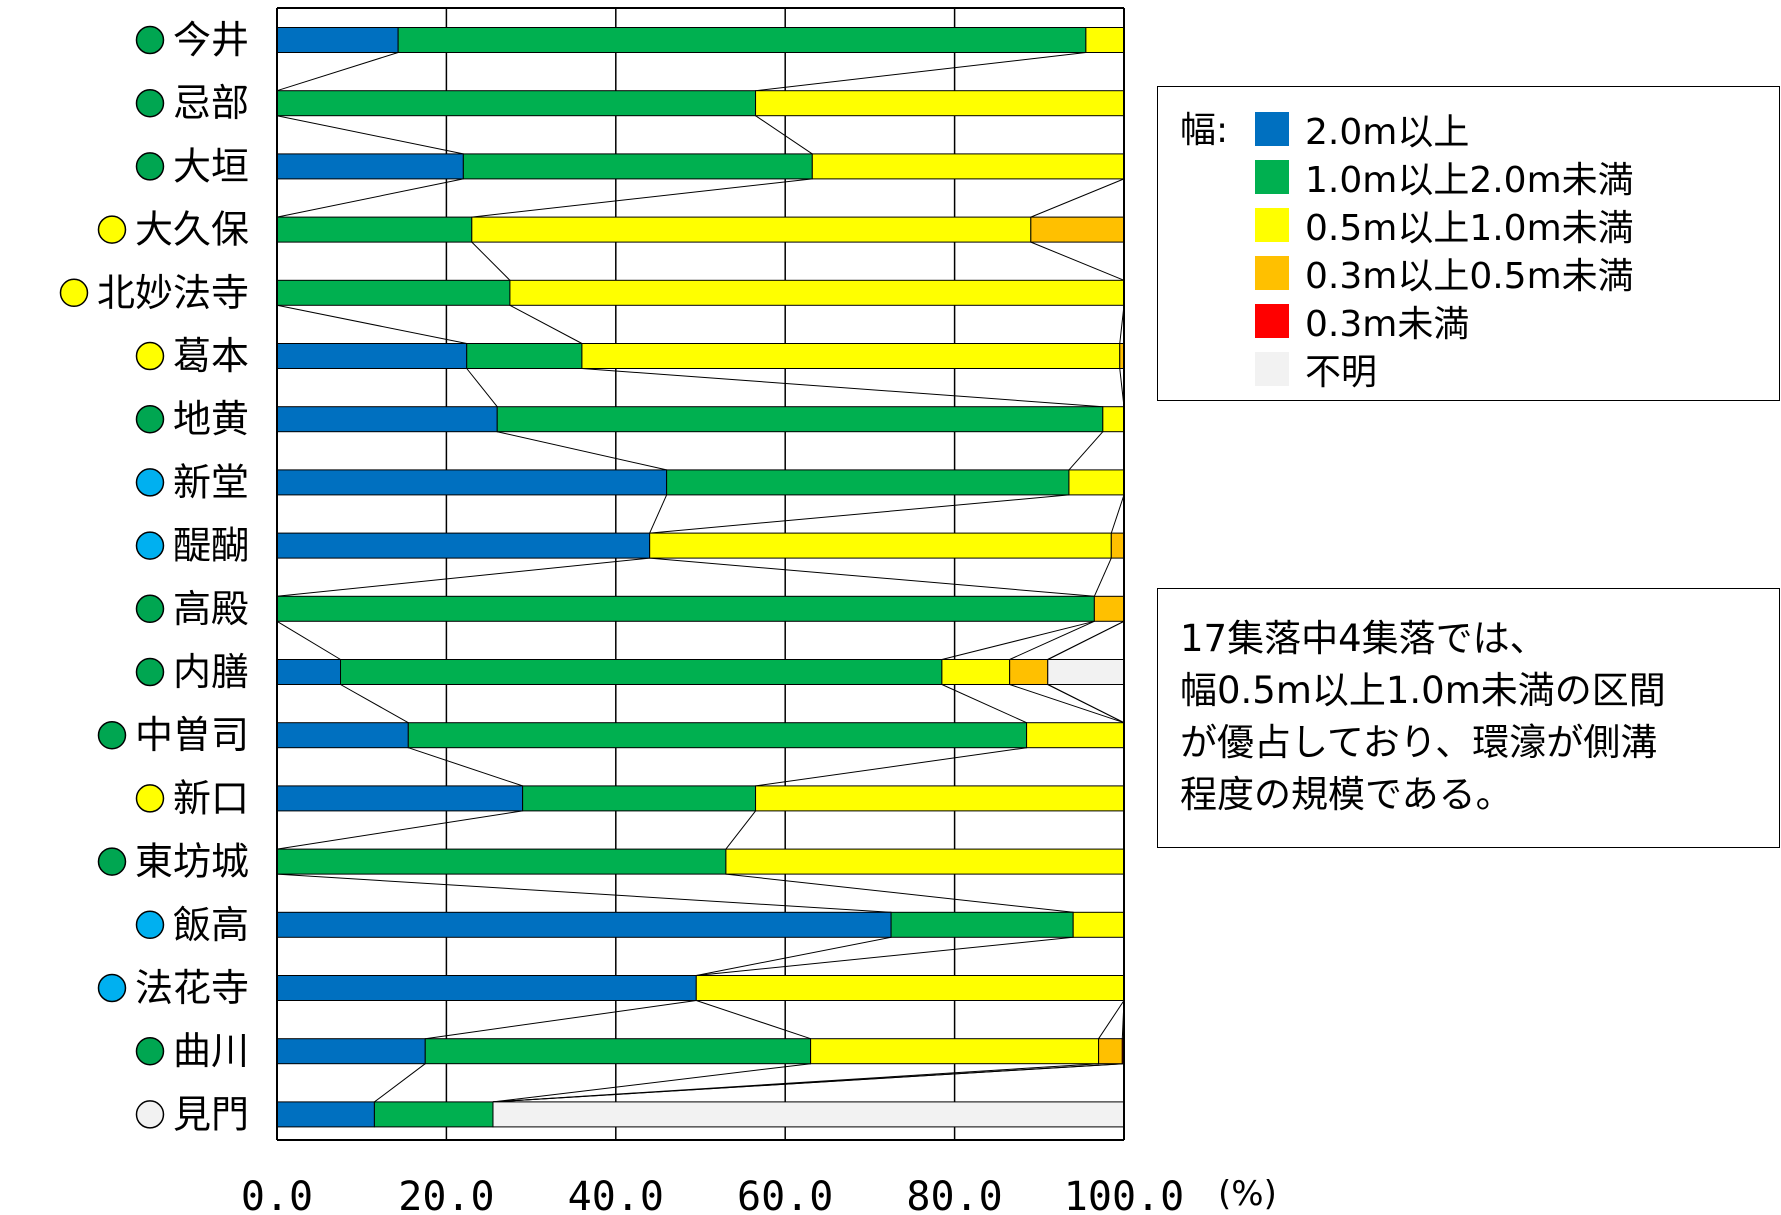 This screenshot has width=1781, height=1215. I want to click on legend-item-4: 0.3m以上0.5m未満, so click(1444, 273).